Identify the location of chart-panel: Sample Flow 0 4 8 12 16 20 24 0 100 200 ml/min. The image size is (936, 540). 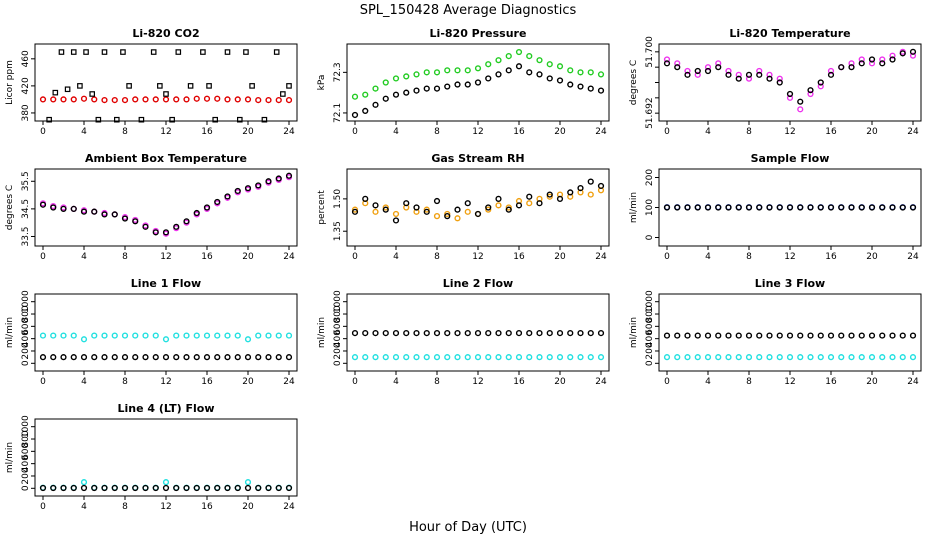
(775, 207).